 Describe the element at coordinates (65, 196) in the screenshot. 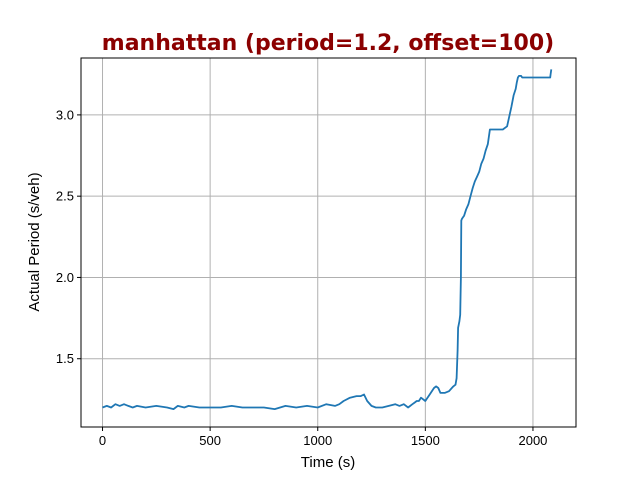

I see `y-tick-label: 2.5` at that location.